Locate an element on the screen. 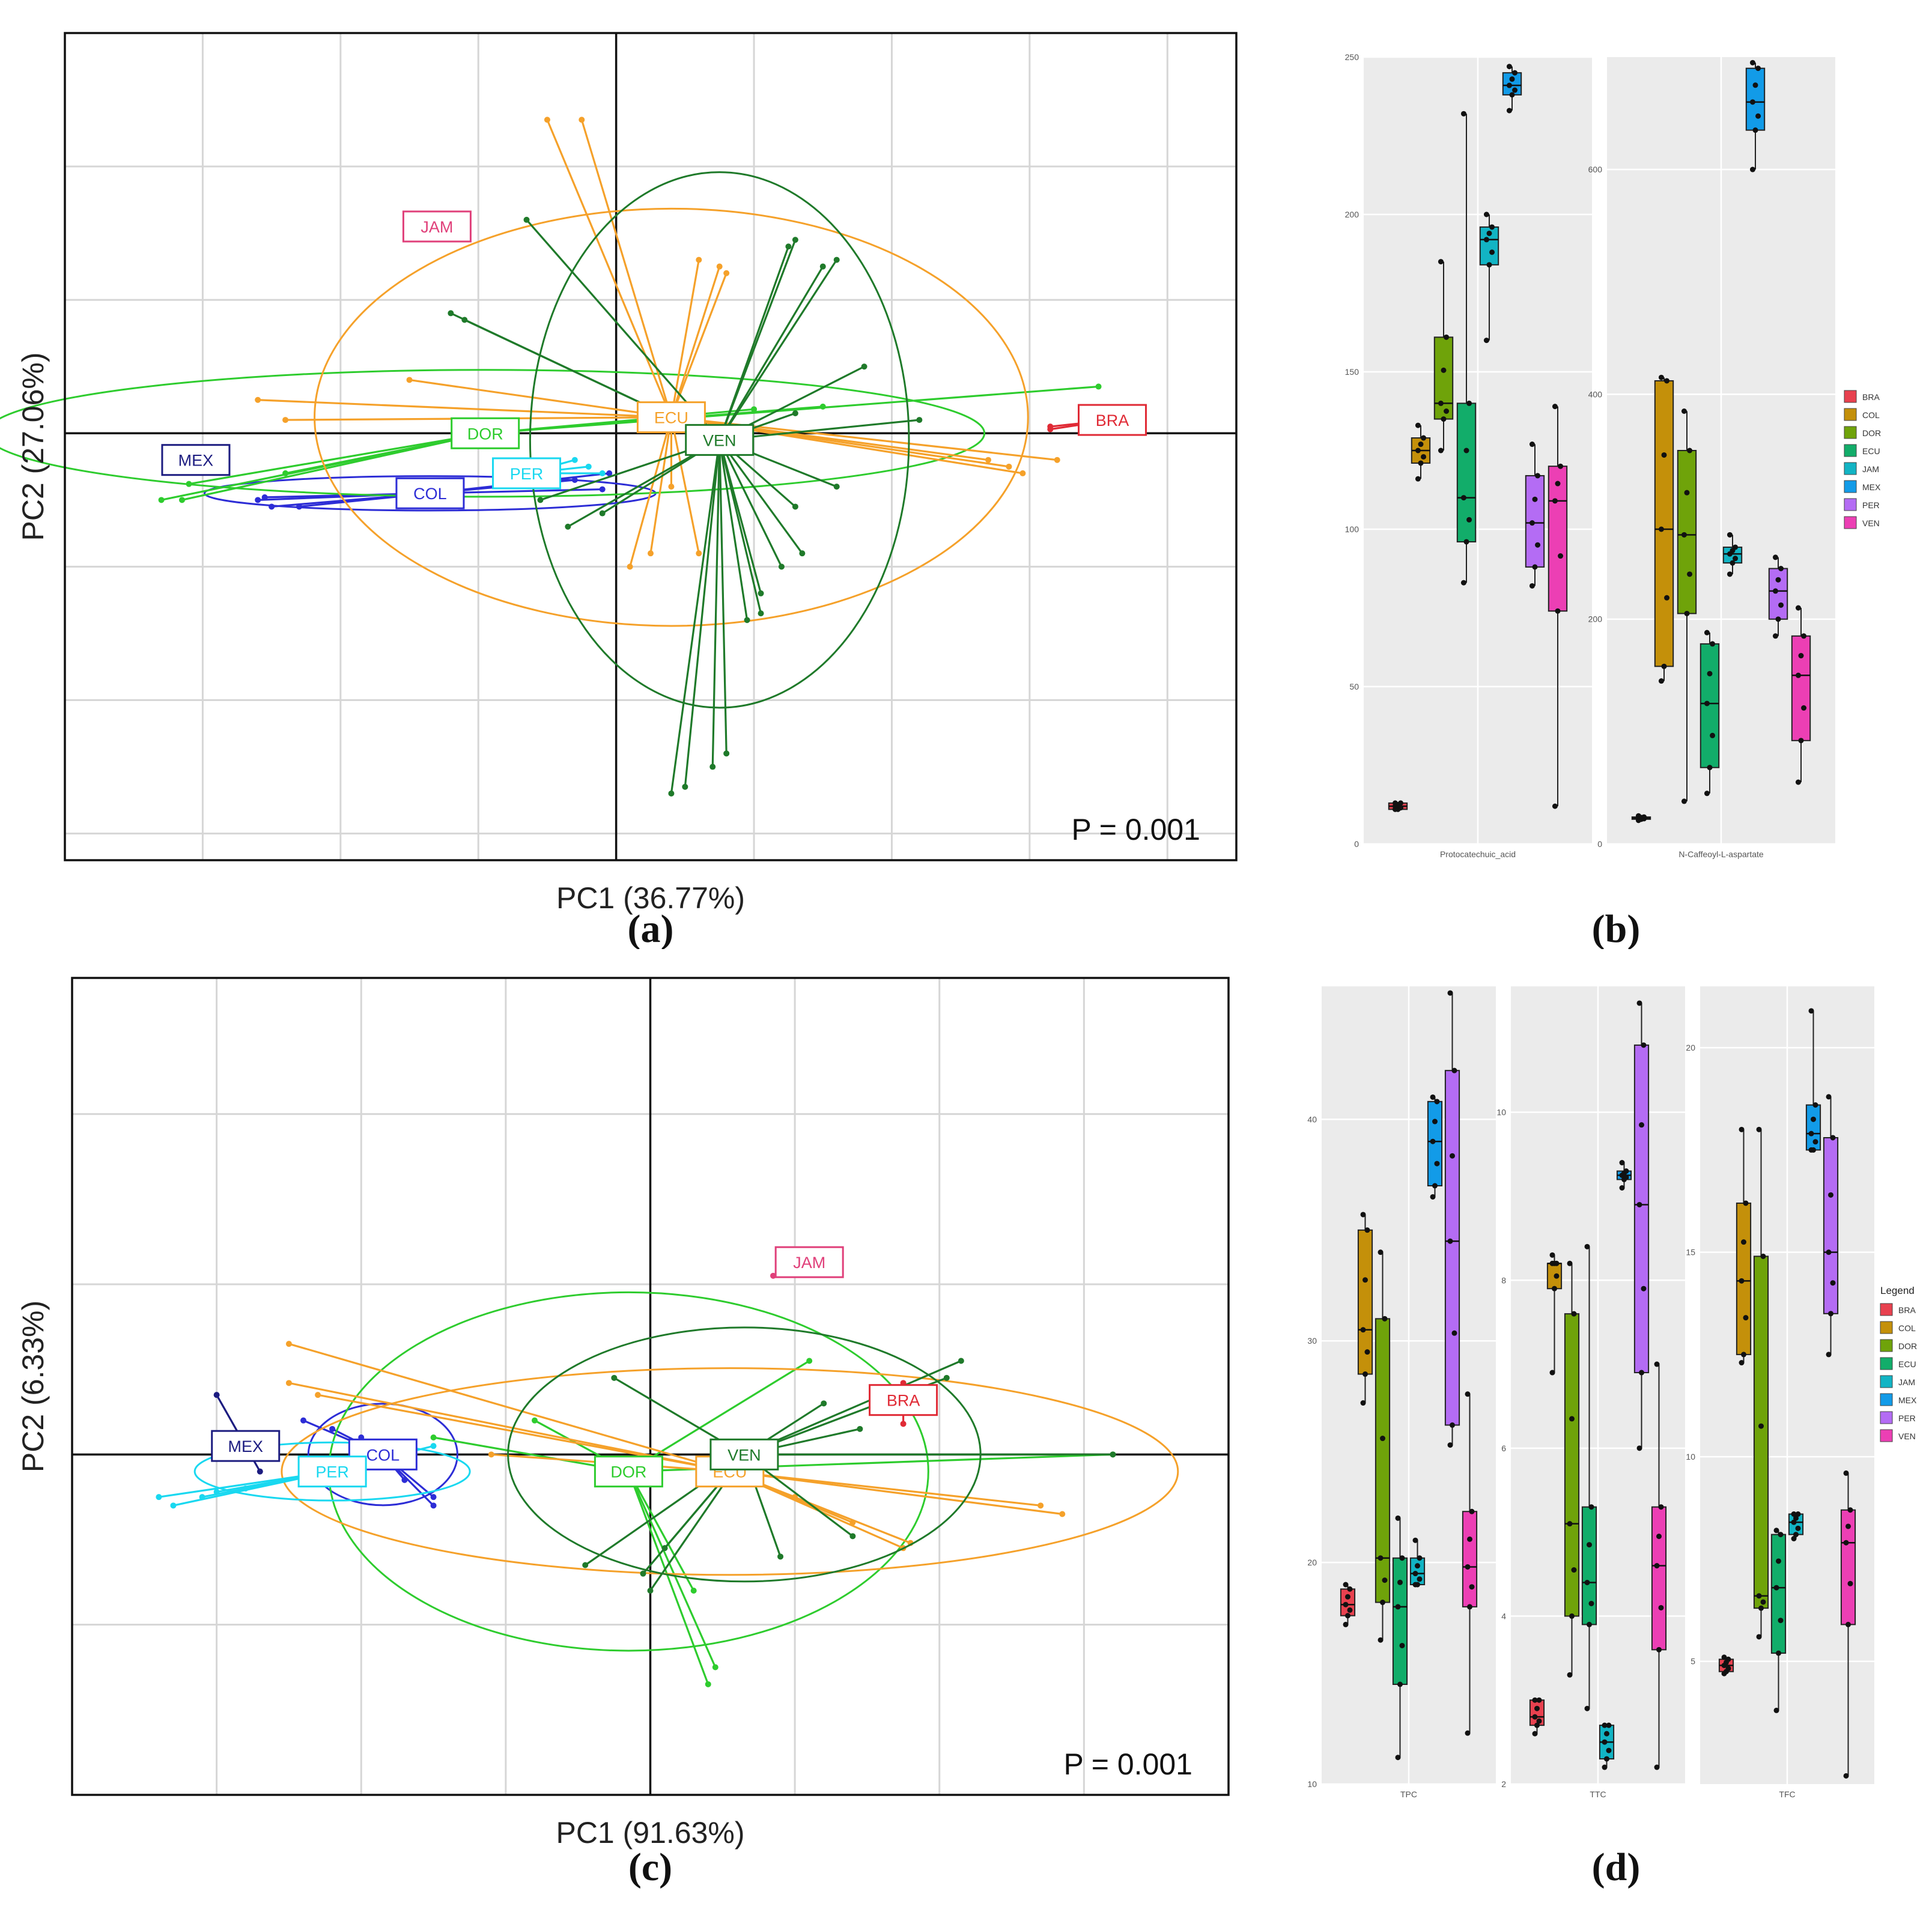 The width and height of the screenshot is (1932, 1906). legend-label-ven: VEN is located at coordinates (1907, 1436).